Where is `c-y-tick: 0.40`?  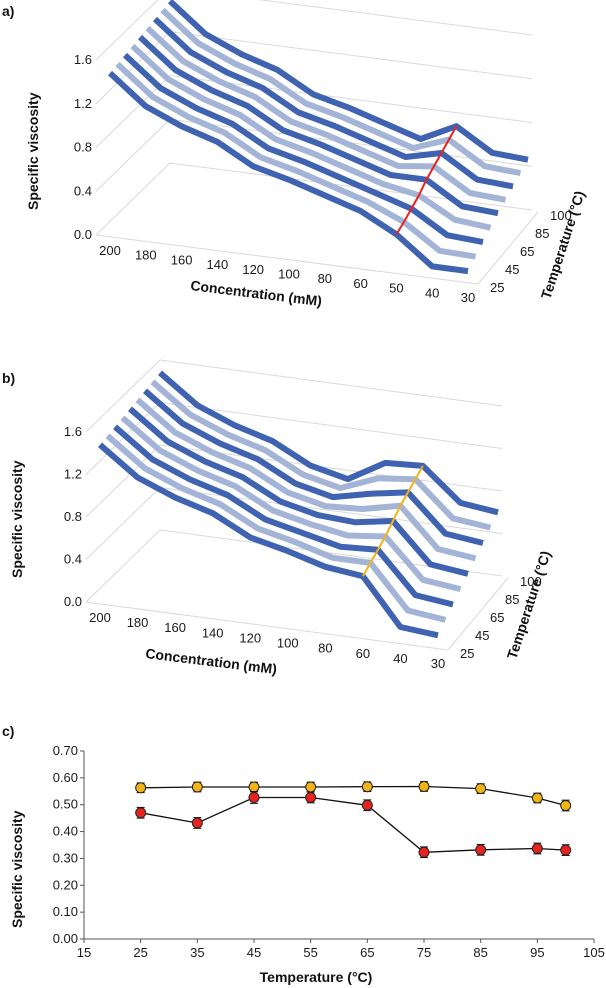 c-y-tick: 0.40 is located at coordinates (65, 831).